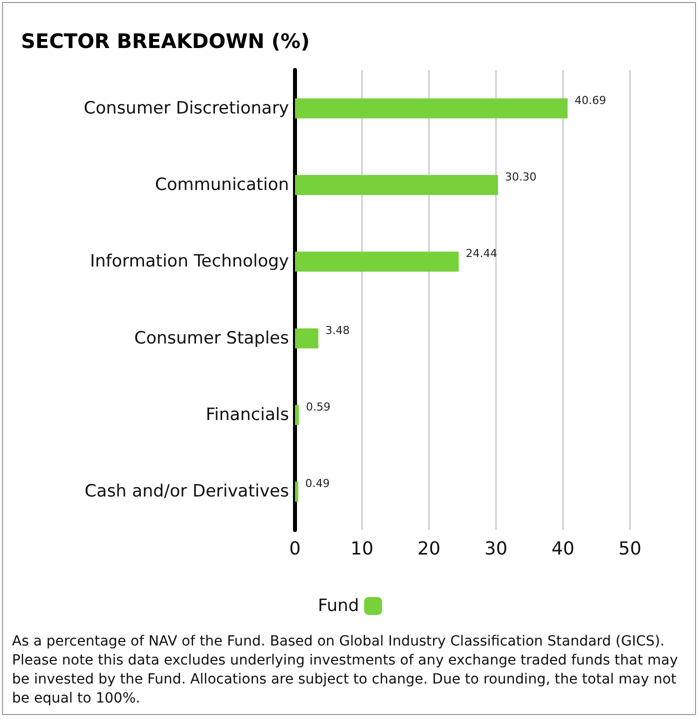 The image size is (700, 719). What do you see at coordinates (186, 108) in the screenshot?
I see `y-tick-label: Consumer Discretionary` at bounding box center [186, 108].